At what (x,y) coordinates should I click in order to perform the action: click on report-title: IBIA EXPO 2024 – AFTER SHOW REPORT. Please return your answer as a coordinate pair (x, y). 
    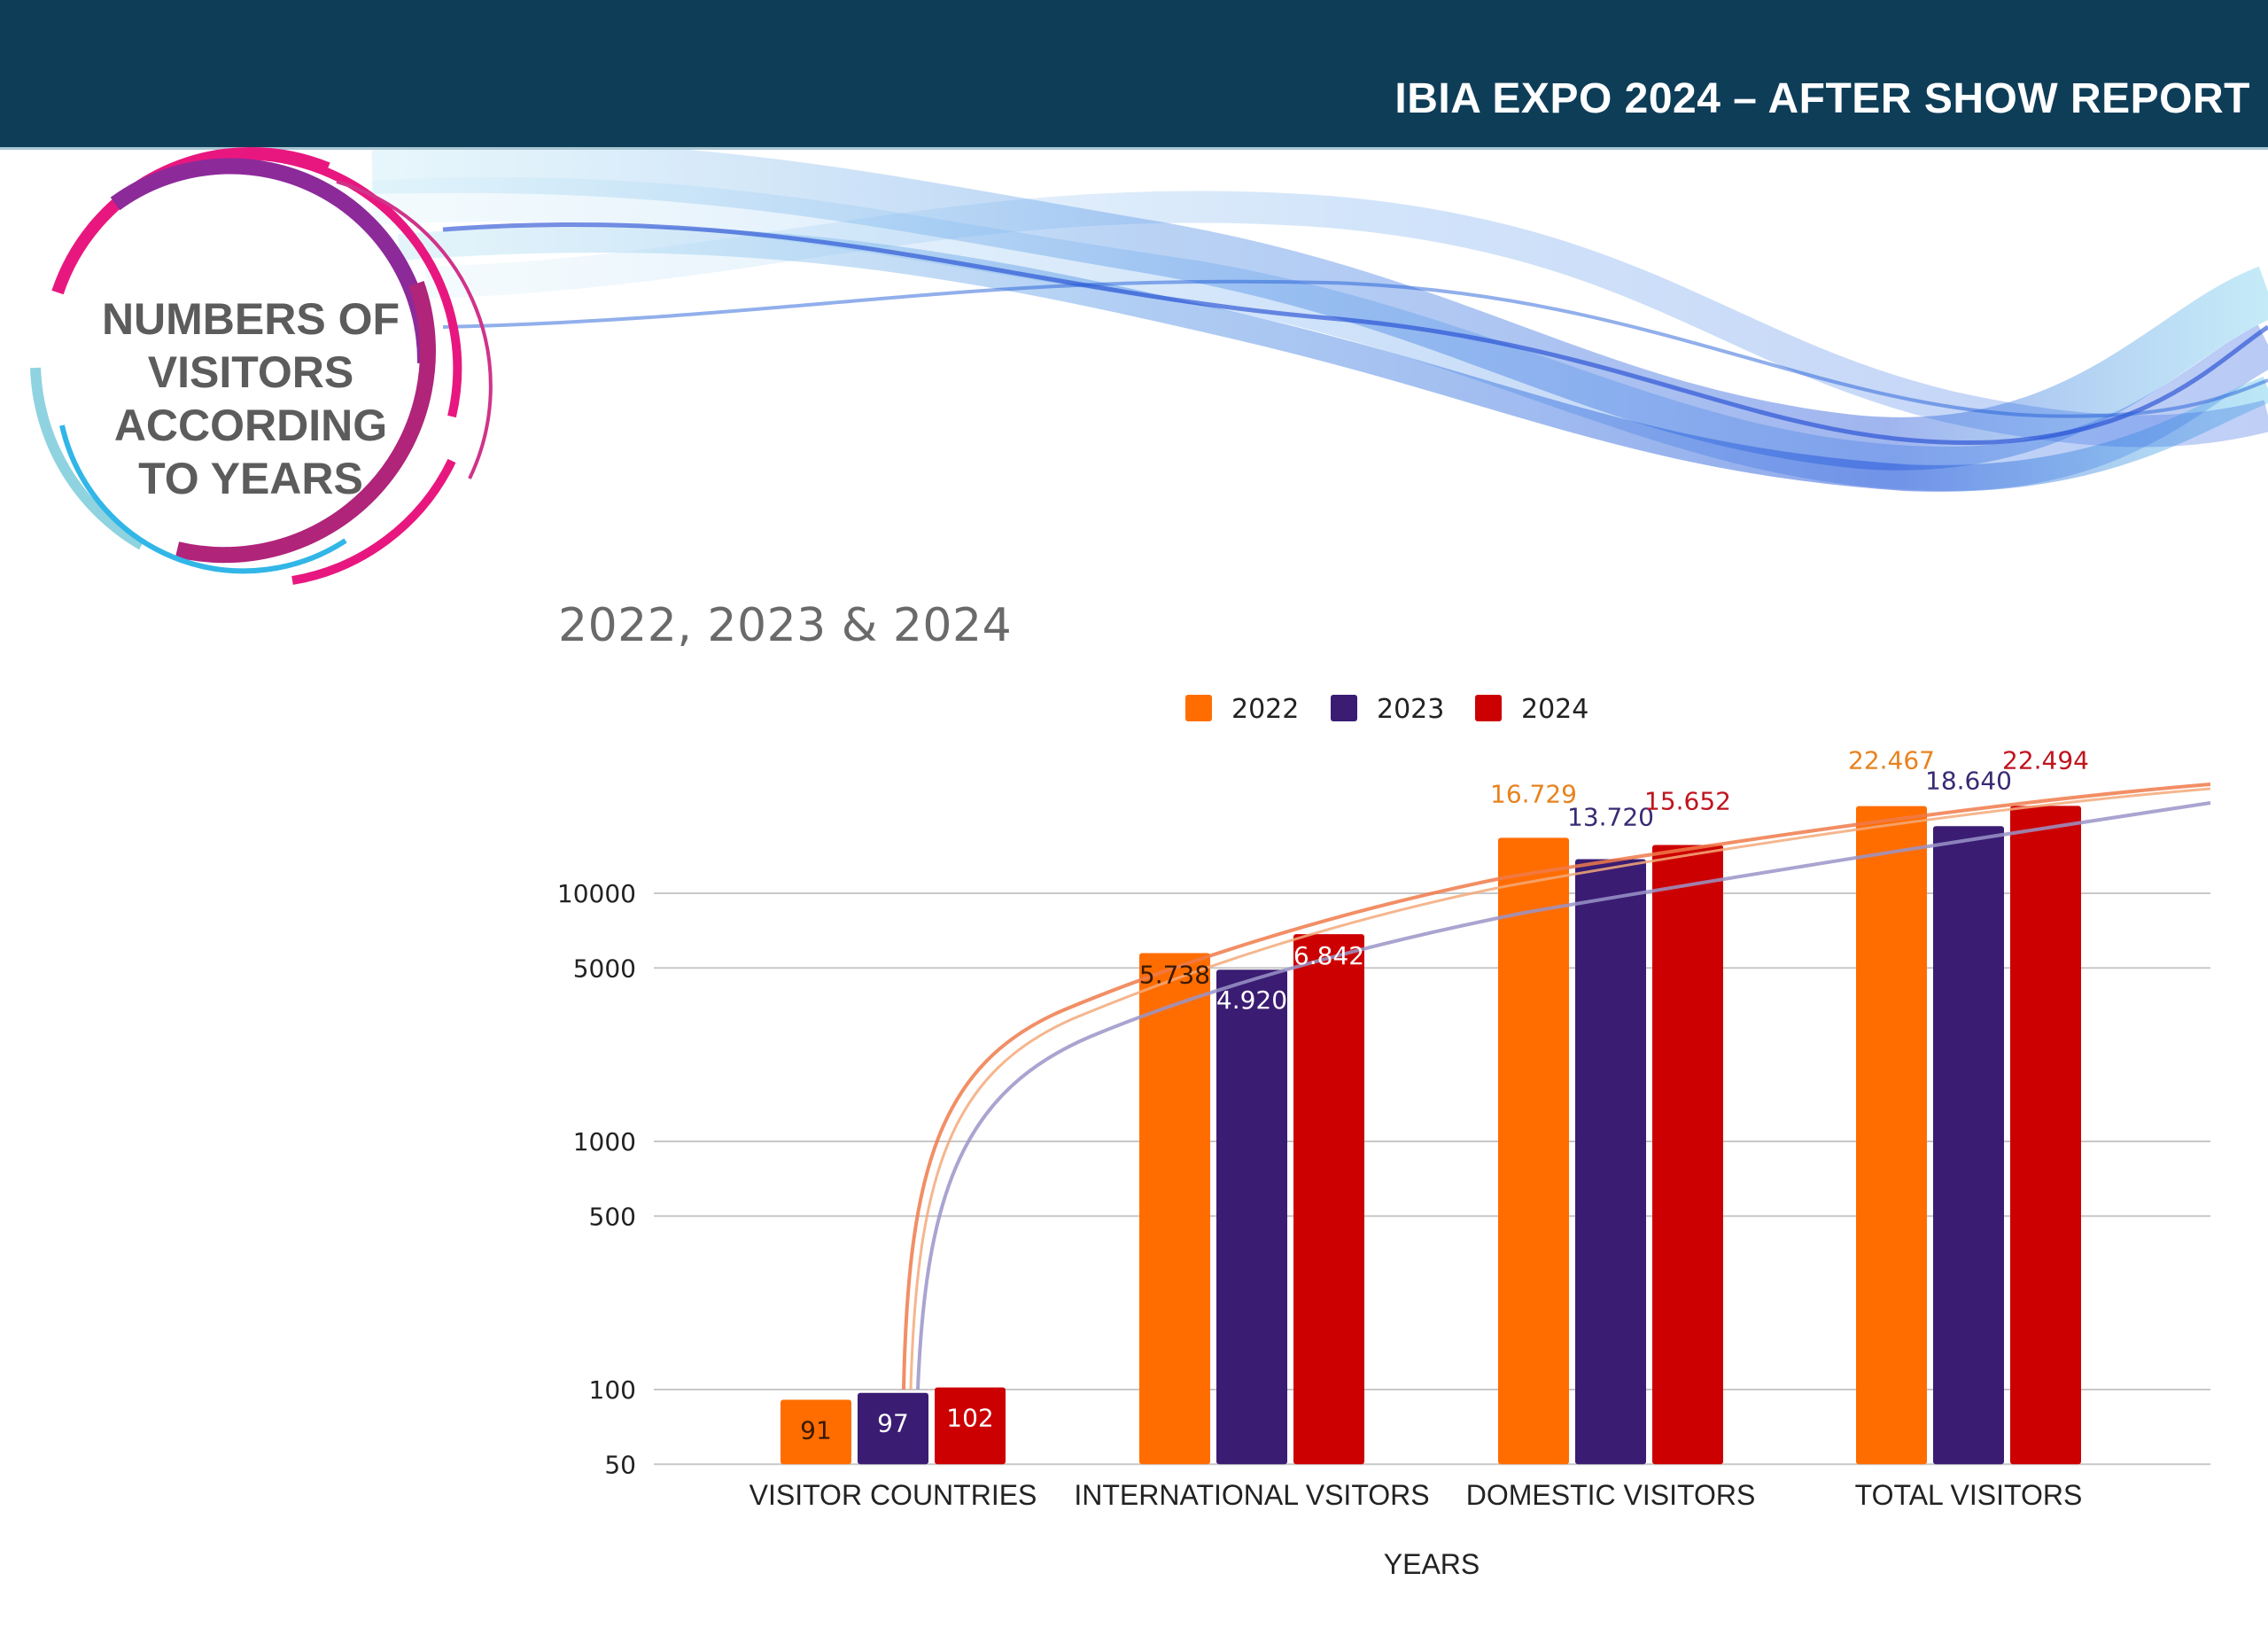
    Looking at the image, I should click on (1822, 98).